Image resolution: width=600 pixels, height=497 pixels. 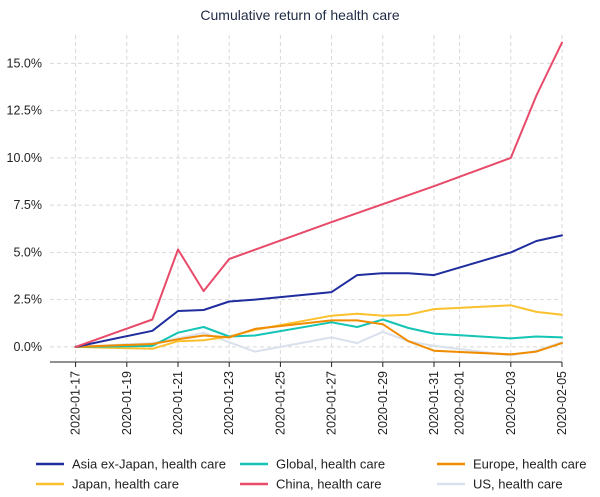 What do you see at coordinates (299, 15) in the screenshot?
I see `chart-title: Cumulative return of health care` at bounding box center [299, 15].